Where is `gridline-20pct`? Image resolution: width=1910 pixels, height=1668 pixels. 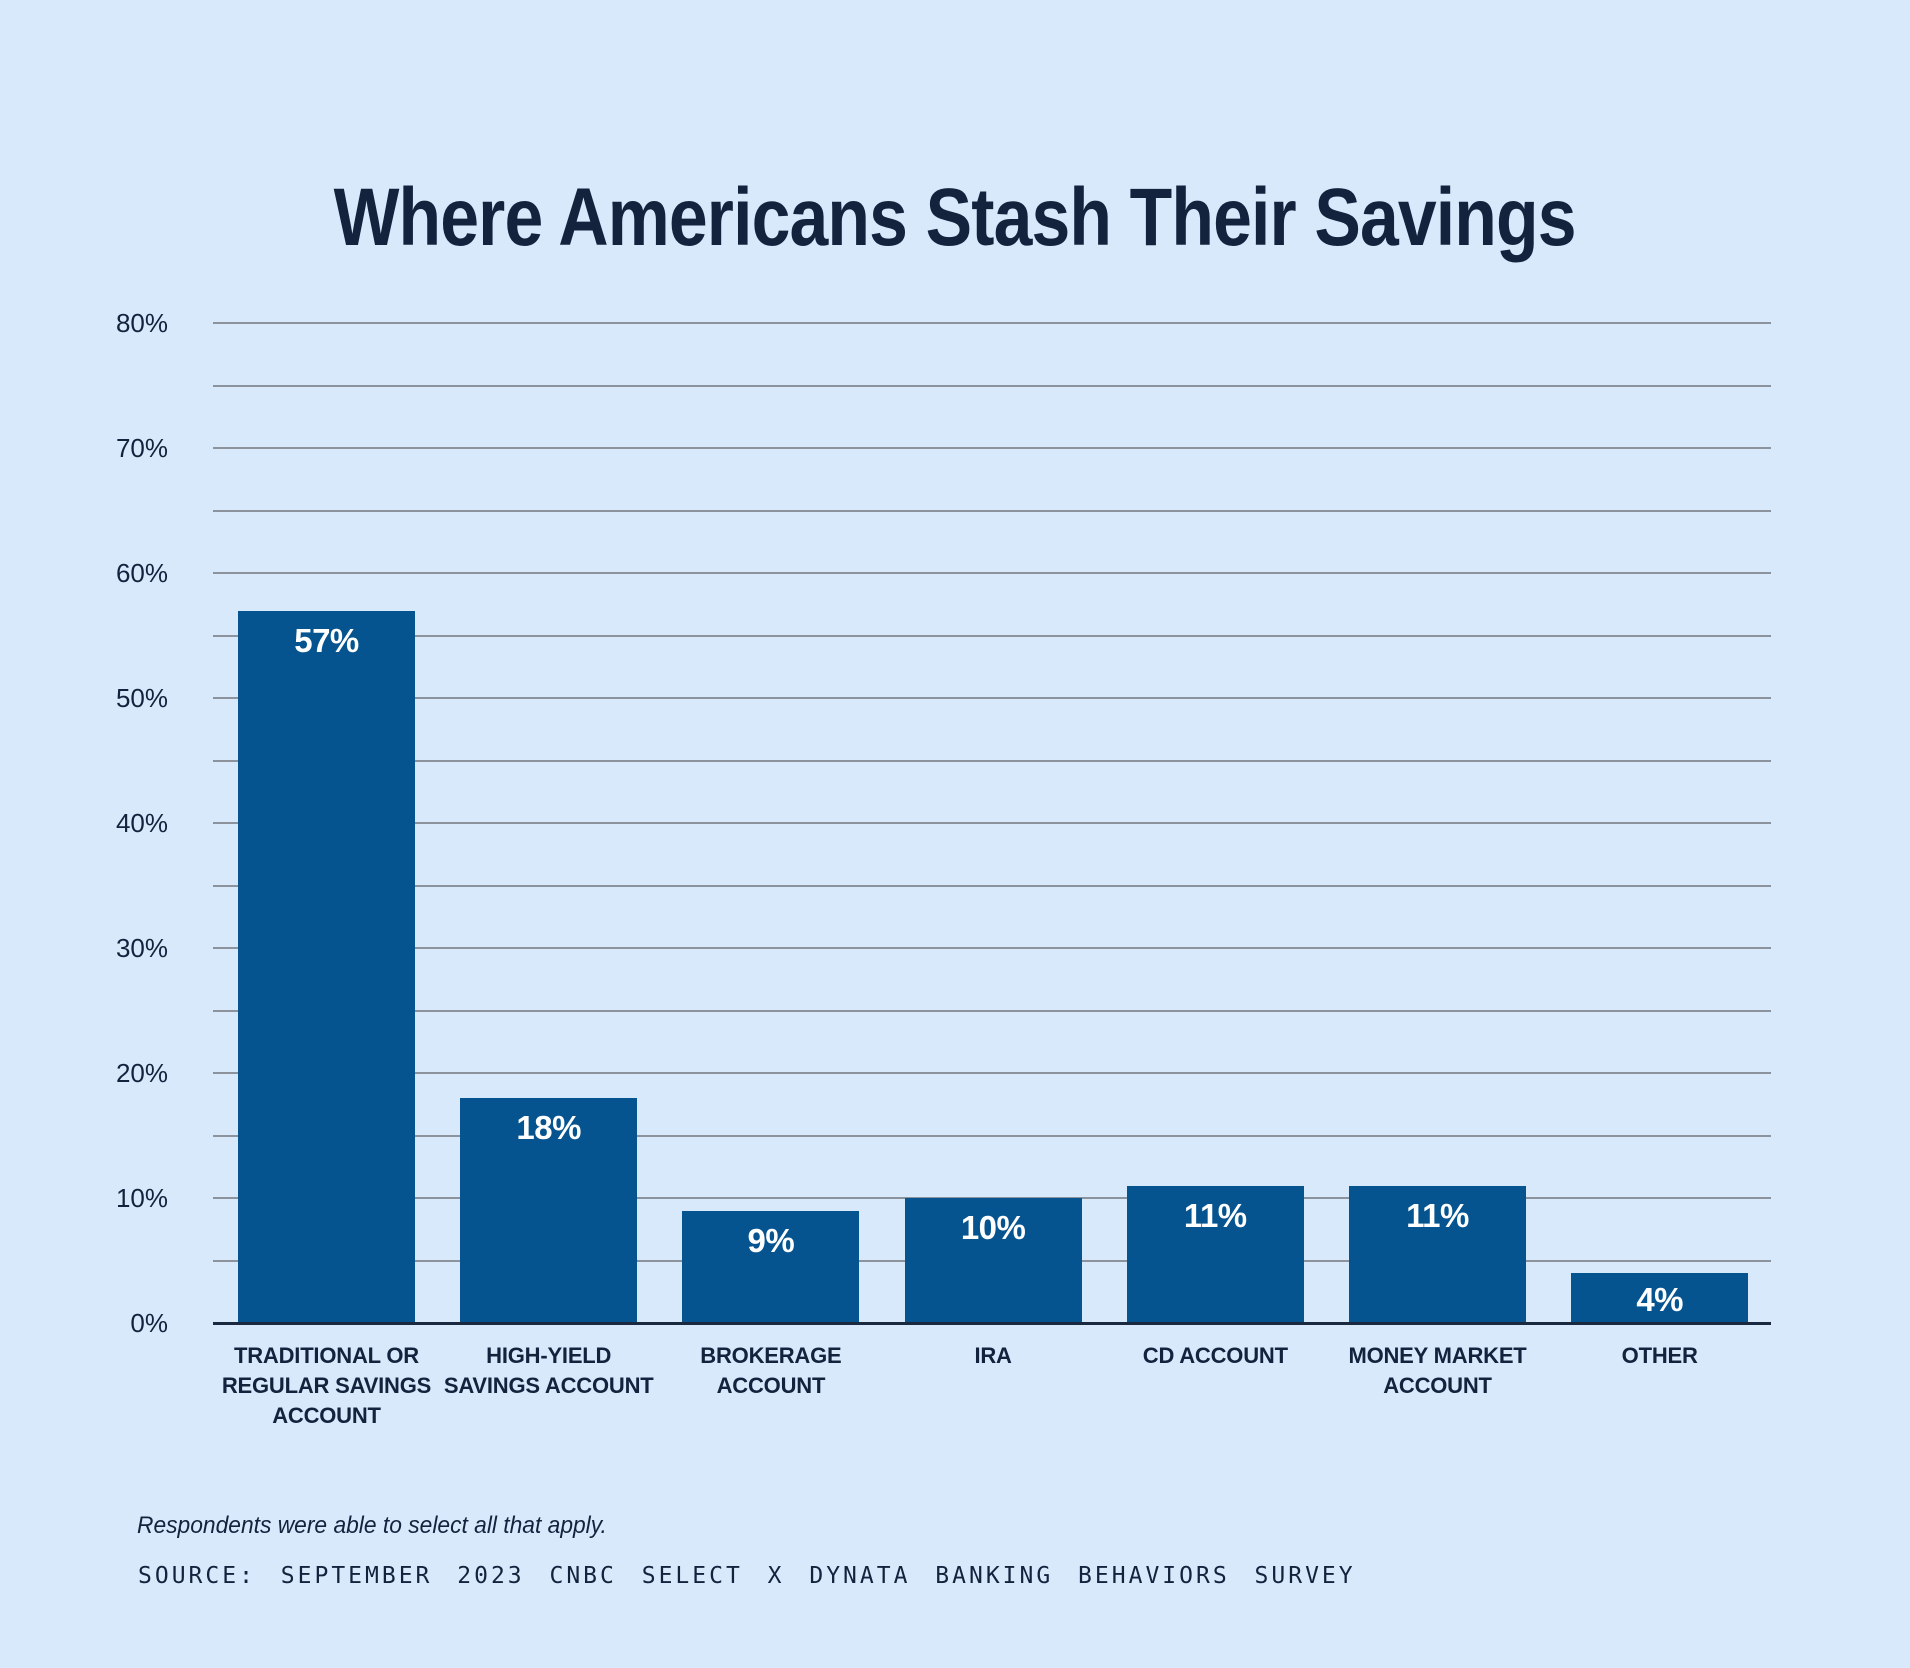 gridline-20pct is located at coordinates (992, 1073).